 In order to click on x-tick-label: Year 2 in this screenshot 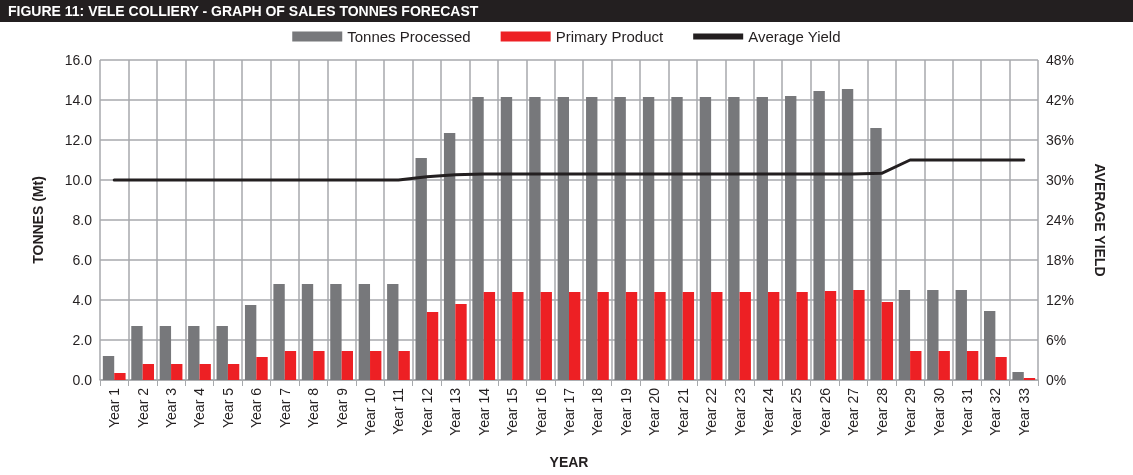, I will do `click(142, 407)`.